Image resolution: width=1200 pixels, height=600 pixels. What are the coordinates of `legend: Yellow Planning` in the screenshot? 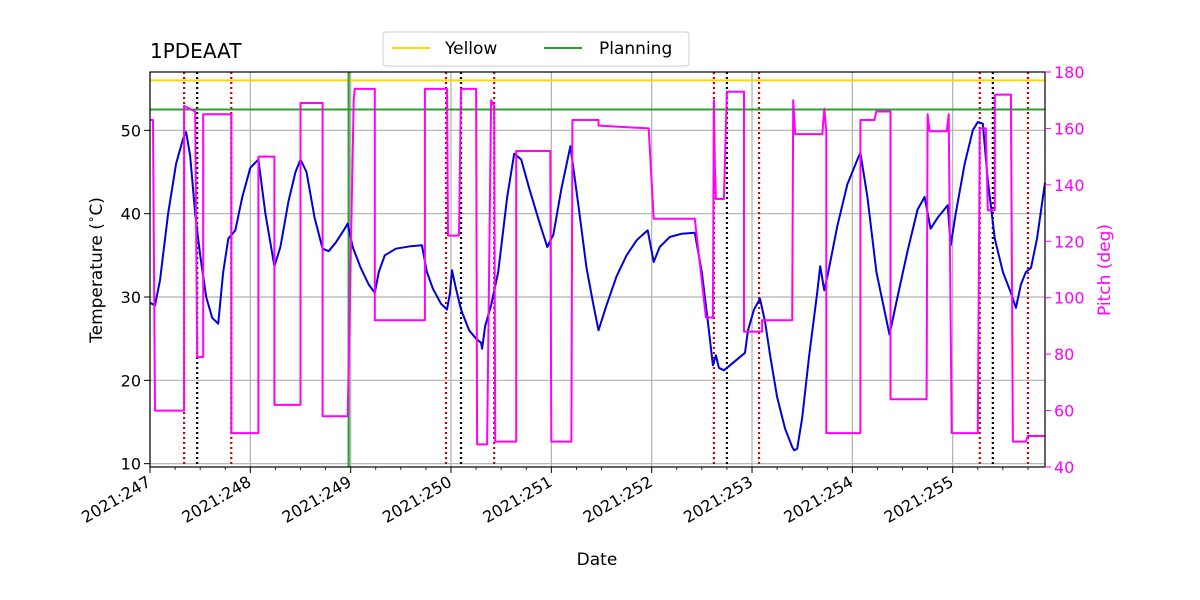 It's located at (536, 49).